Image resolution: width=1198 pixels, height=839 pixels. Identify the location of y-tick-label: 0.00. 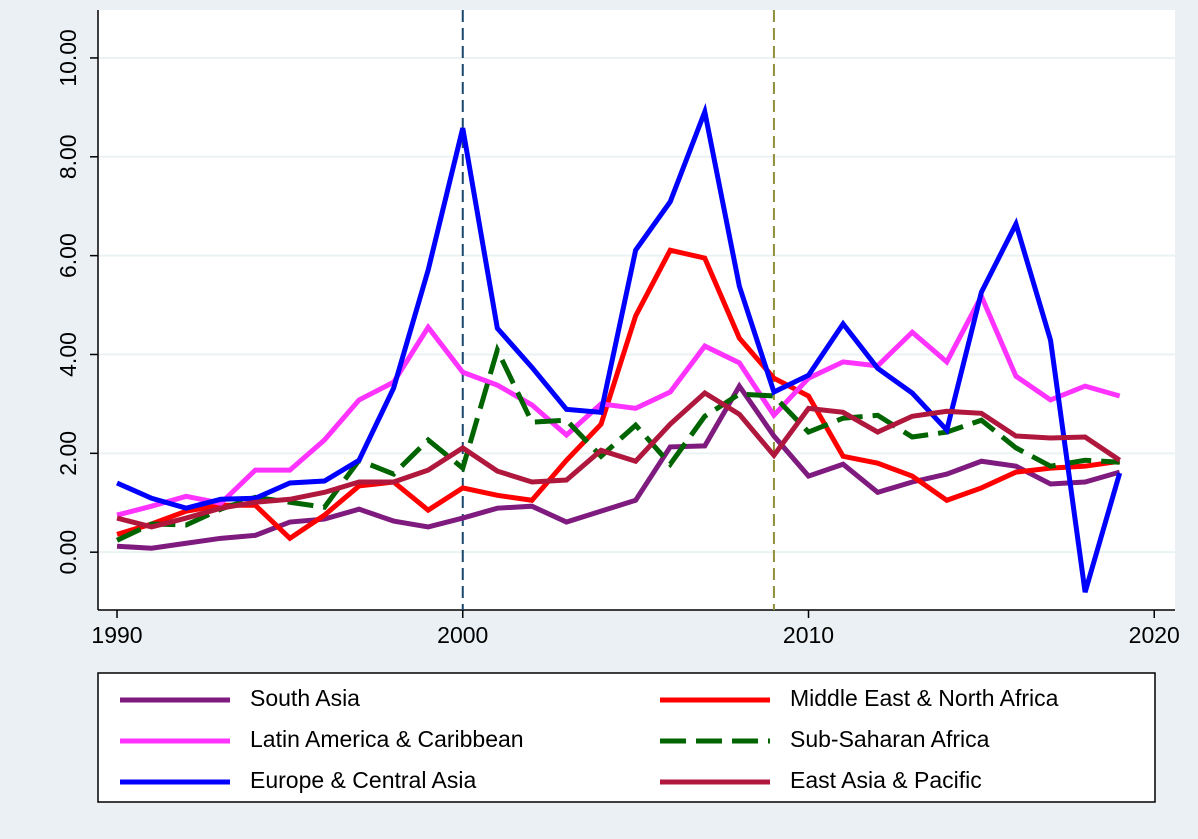
(68, 552).